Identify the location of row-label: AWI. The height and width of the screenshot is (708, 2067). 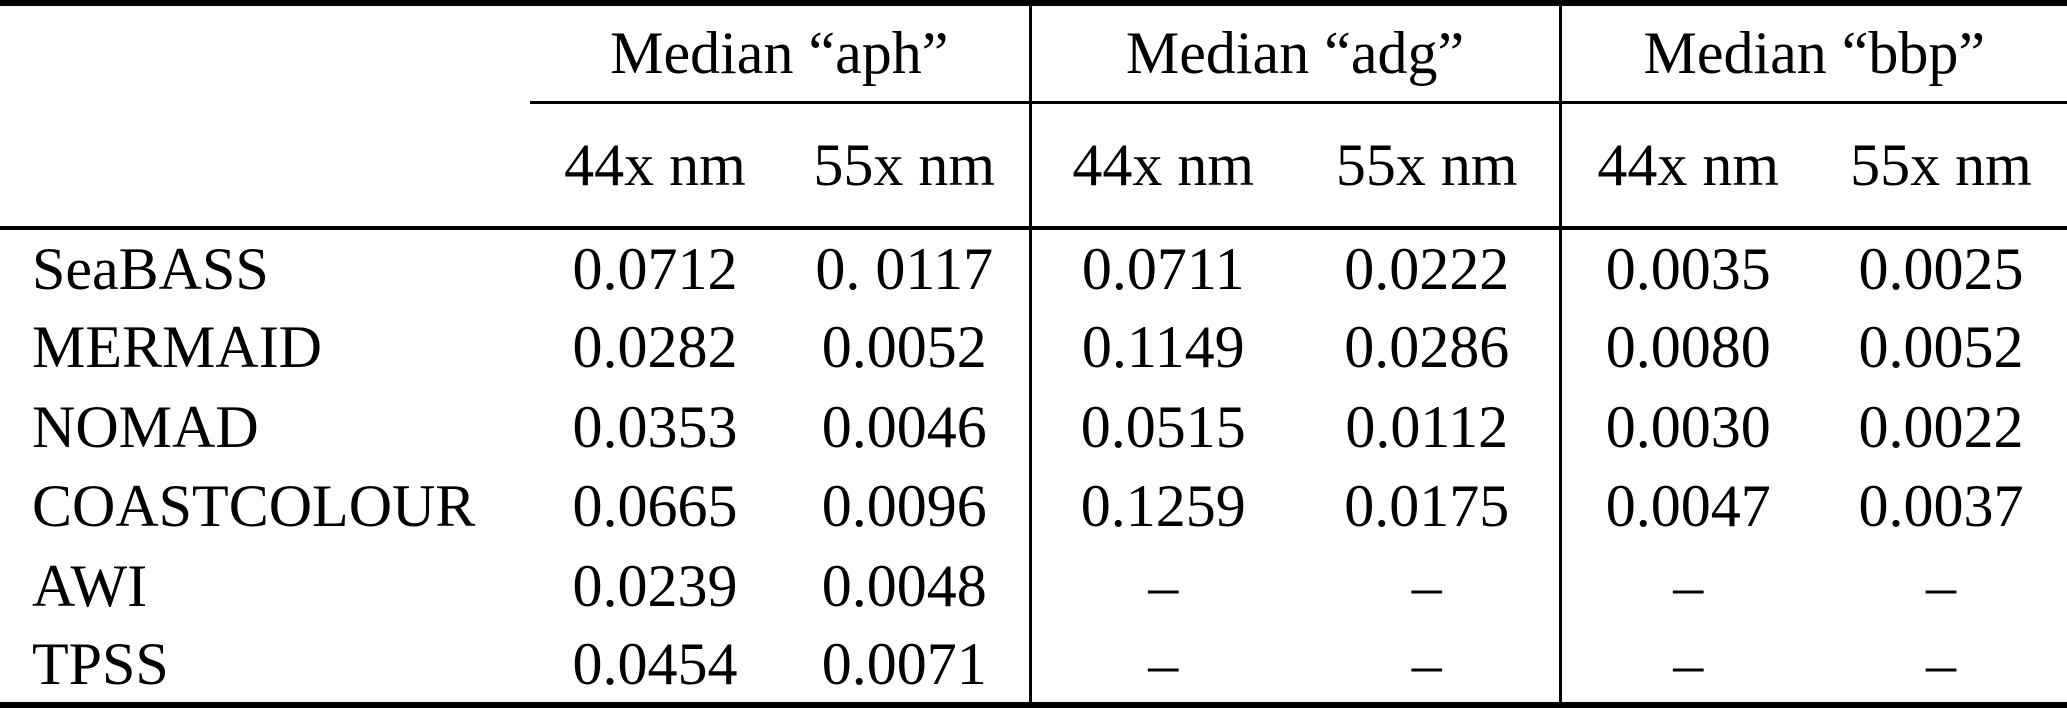
(90, 585).